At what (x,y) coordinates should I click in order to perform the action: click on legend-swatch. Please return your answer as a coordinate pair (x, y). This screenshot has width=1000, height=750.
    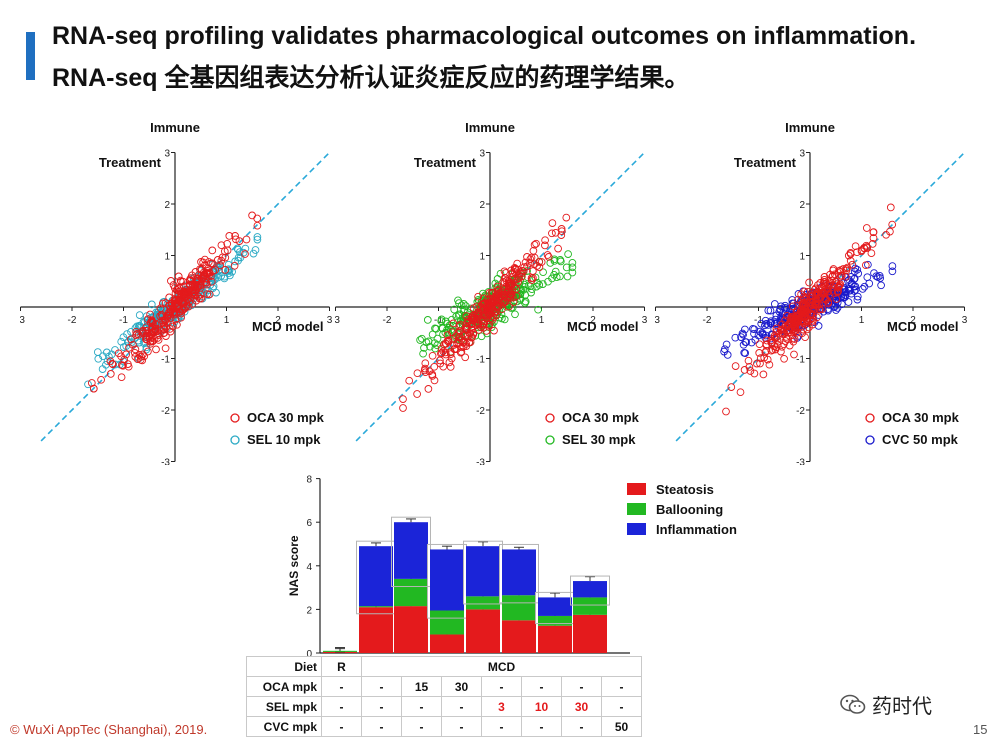
    Looking at the image, I should click on (636, 489).